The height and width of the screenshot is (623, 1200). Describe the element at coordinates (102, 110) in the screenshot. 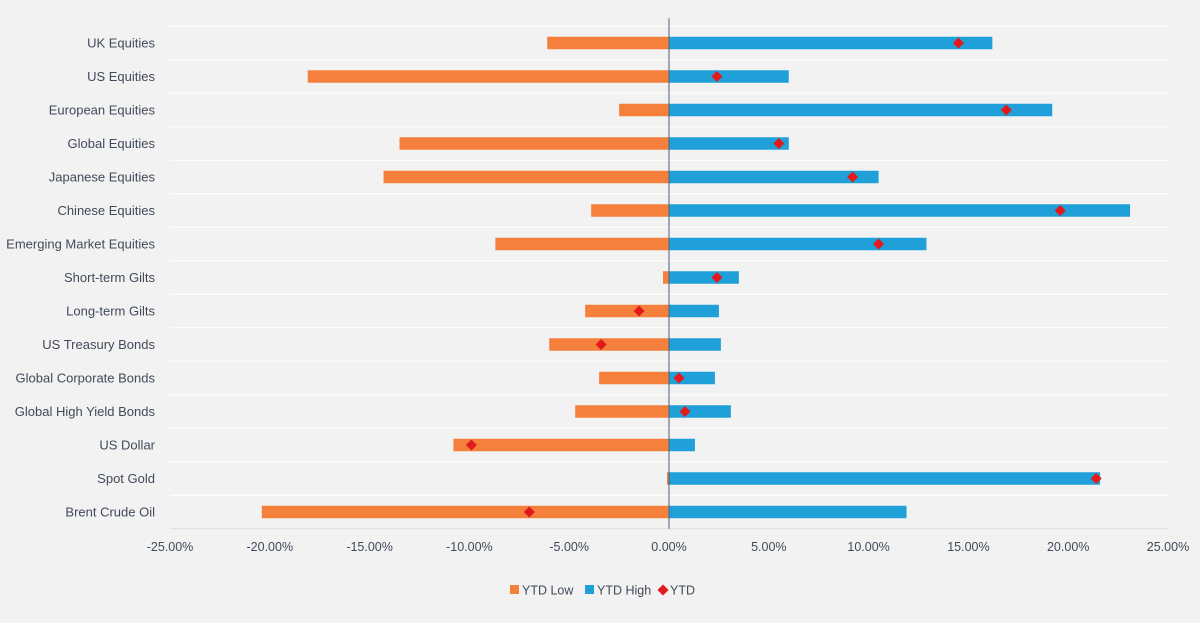

I see `category-label: European Equities` at that location.